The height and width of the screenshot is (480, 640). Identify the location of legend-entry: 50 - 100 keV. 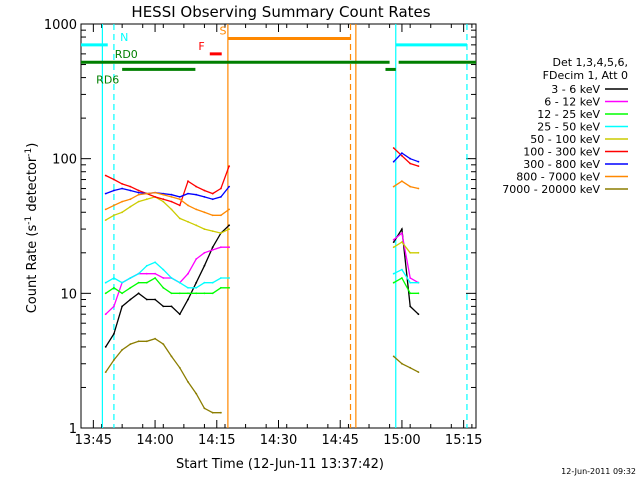
(565, 139).